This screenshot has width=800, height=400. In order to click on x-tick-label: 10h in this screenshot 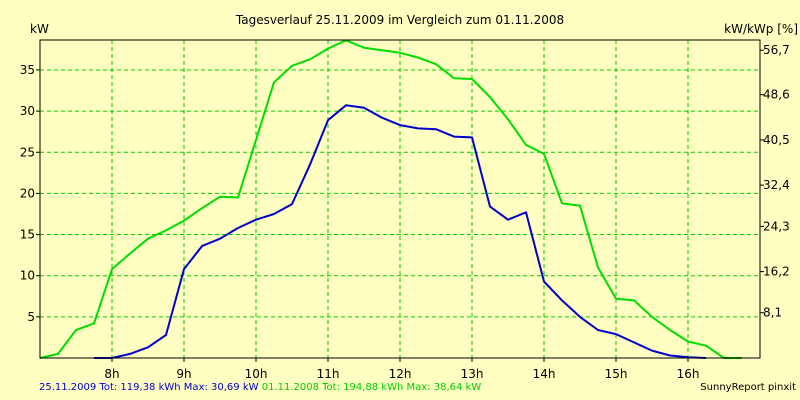, I will do `click(256, 374)`.